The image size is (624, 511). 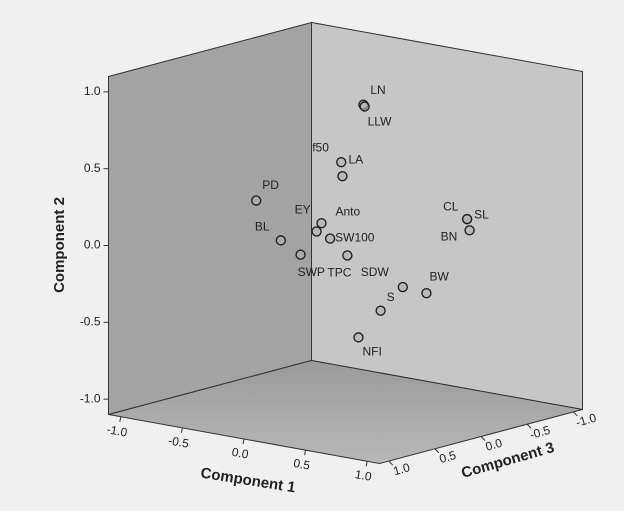 What do you see at coordinates (481, 214) in the screenshot?
I see `point-label: SL` at bounding box center [481, 214].